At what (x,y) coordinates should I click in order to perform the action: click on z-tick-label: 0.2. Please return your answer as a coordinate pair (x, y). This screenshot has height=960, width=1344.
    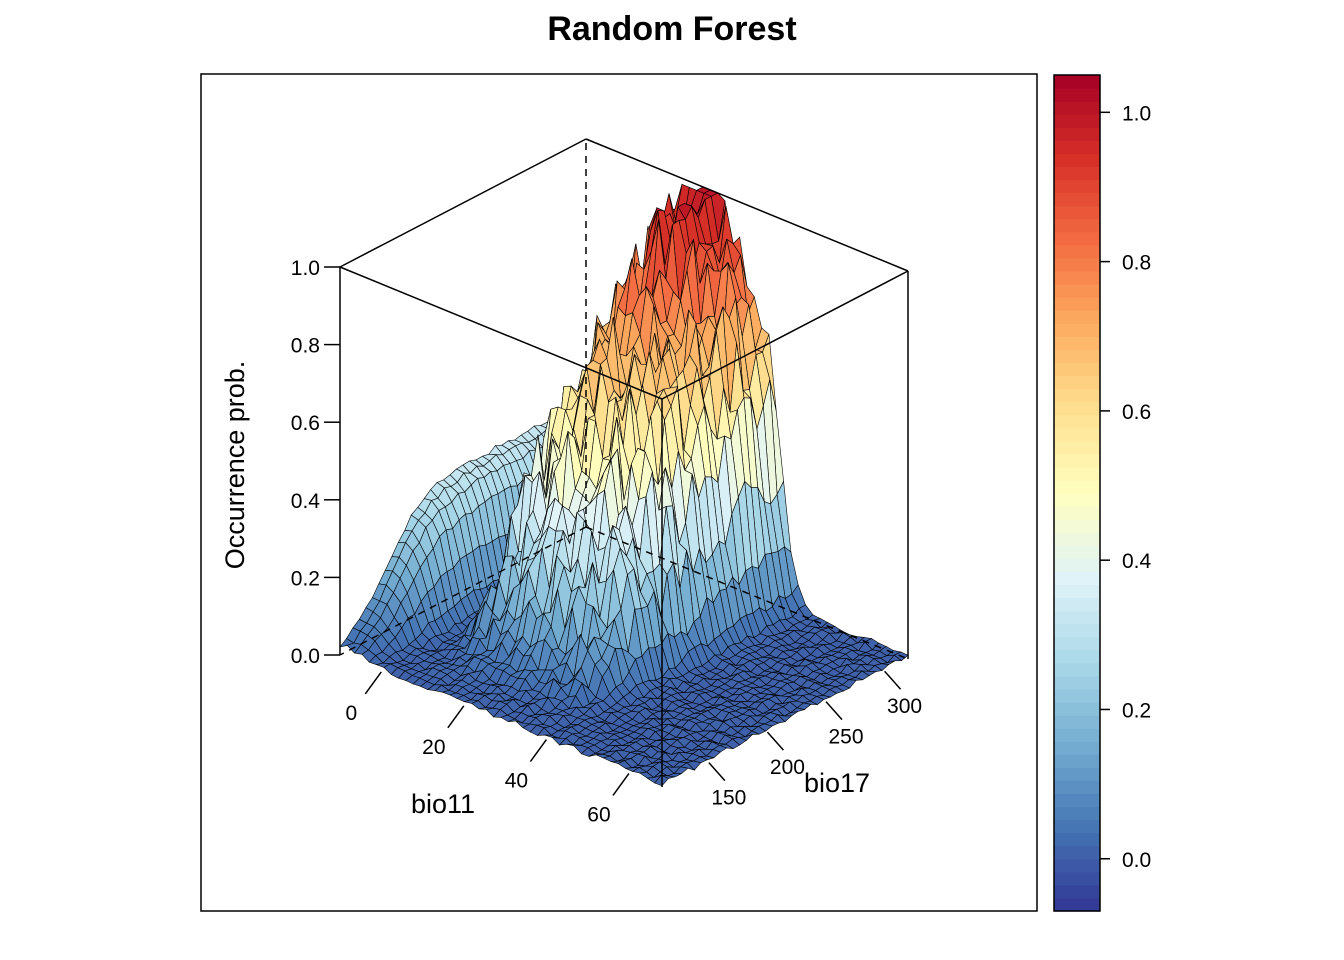
    Looking at the image, I should click on (305, 578).